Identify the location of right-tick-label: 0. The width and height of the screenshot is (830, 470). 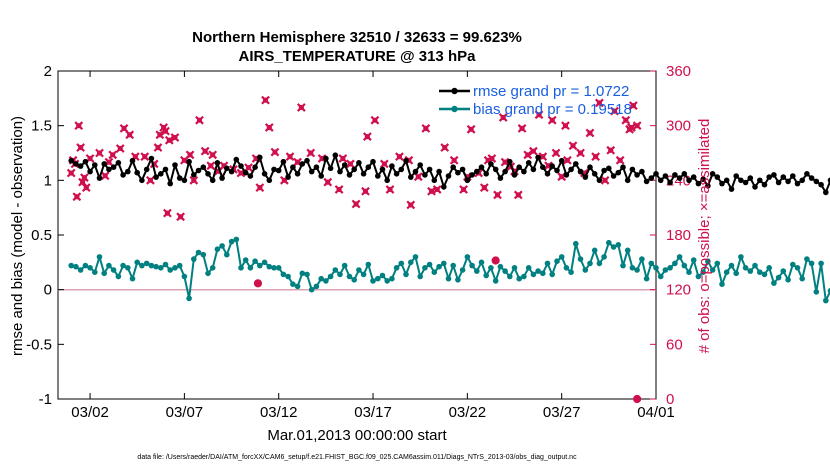
(670, 399).